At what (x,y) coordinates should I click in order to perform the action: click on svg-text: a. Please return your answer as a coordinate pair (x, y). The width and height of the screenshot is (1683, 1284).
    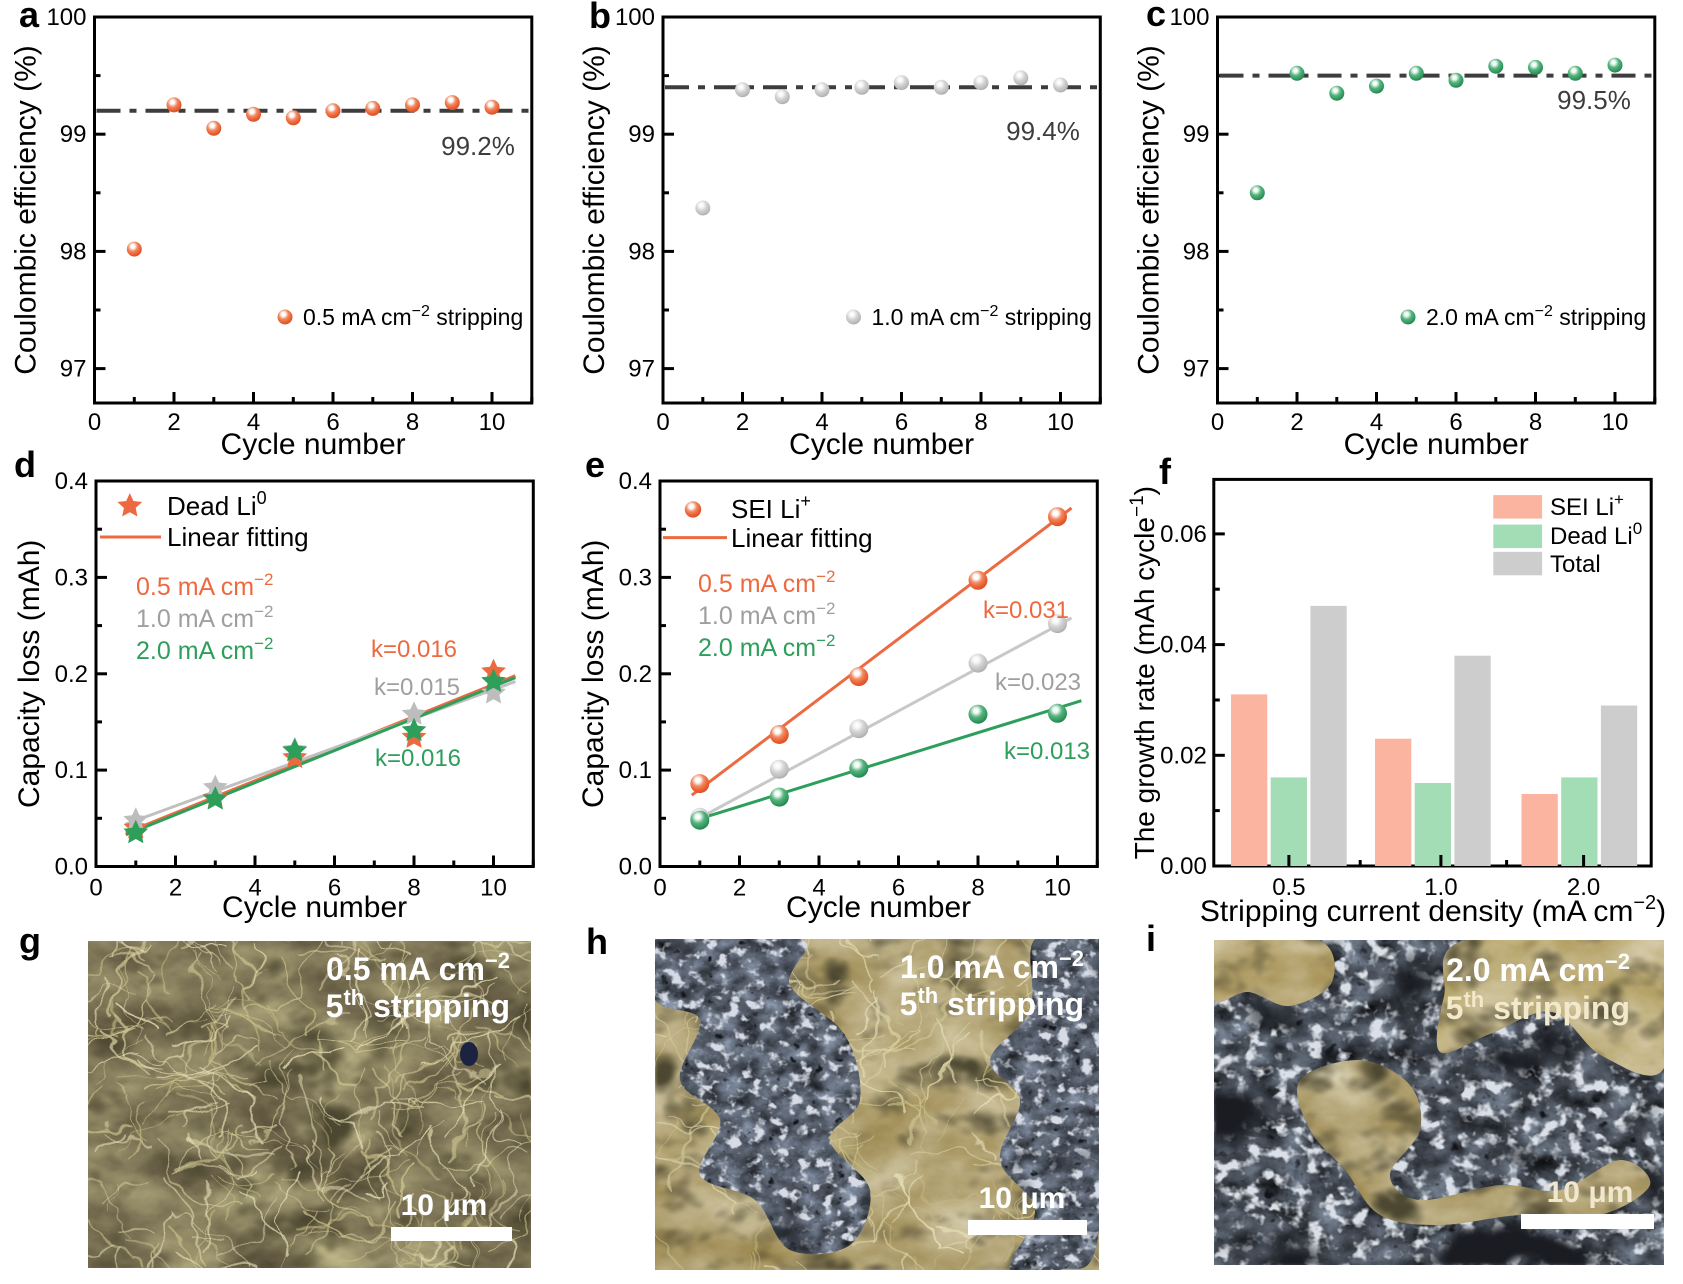
    Looking at the image, I should click on (29, 17).